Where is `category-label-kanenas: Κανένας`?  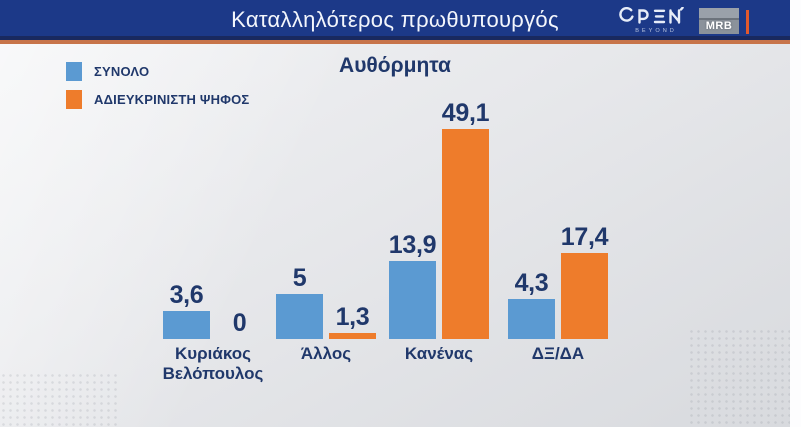
category-label-kanenas: Κανένας is located at coordinates (439, 353).